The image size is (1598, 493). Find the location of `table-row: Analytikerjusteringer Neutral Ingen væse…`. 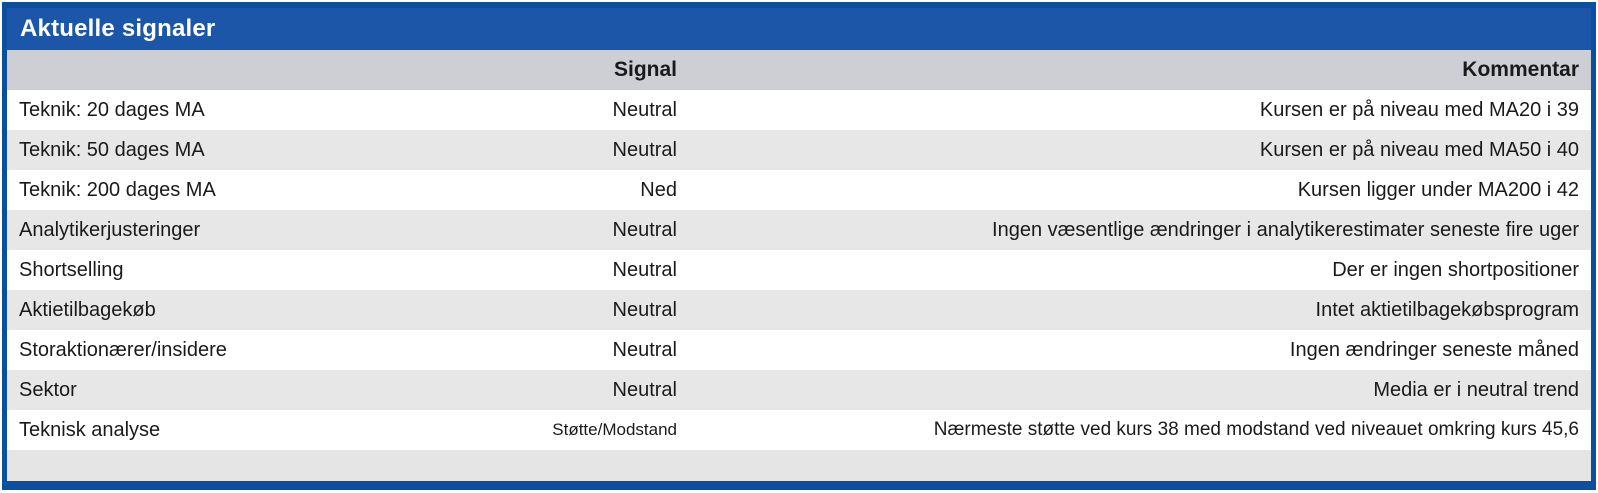

table-row: Analytikerjusteringer Neutral Ingen væse… is located at coordinates (799, 230).